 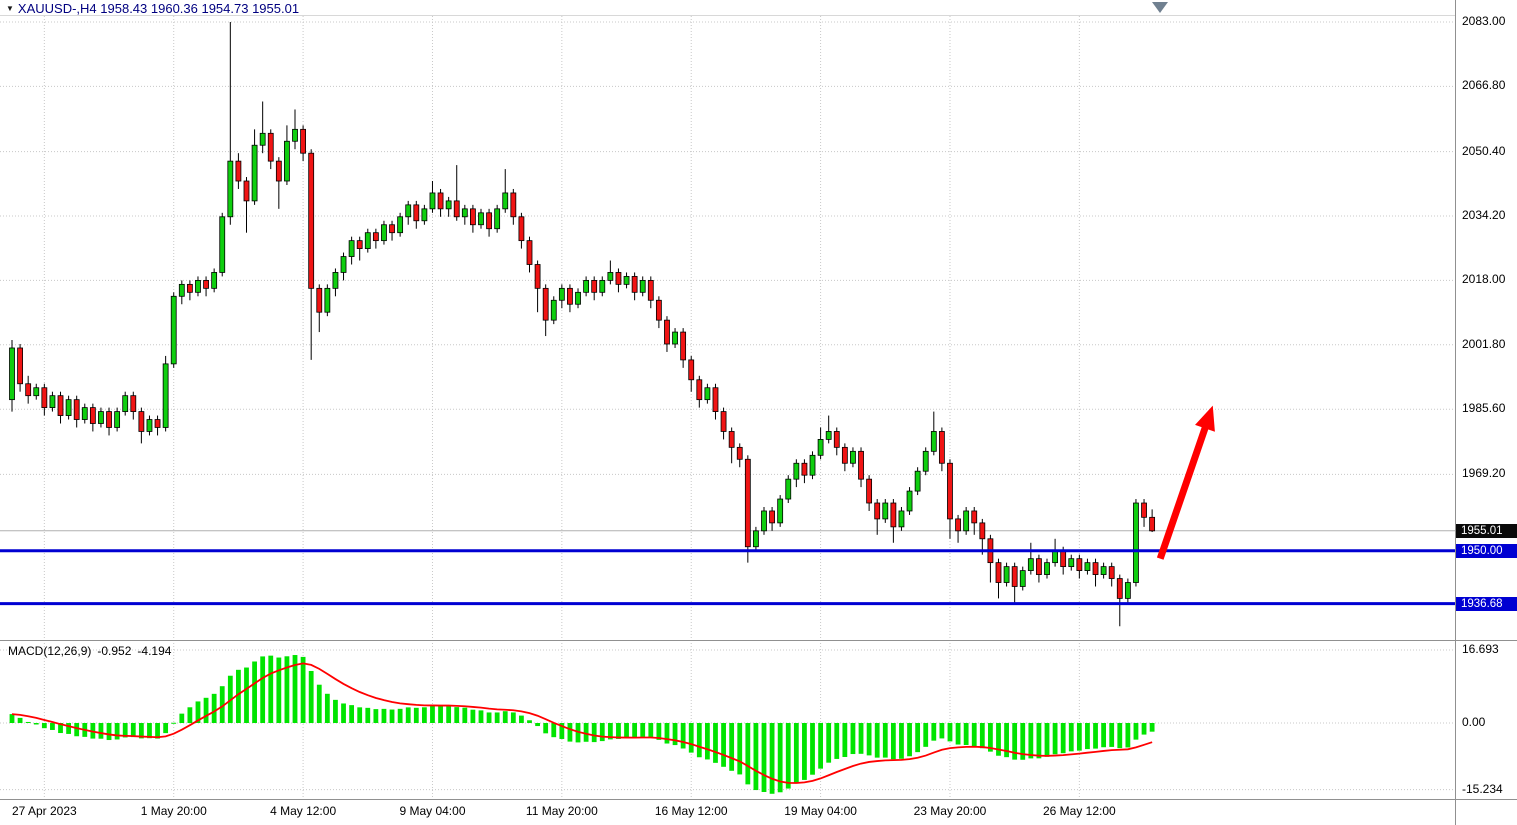 What do you see at coordinates (1474, 722) in the screenshot?
I see `macd-axis-label: 0.00` at bounding box center [1474, 722].